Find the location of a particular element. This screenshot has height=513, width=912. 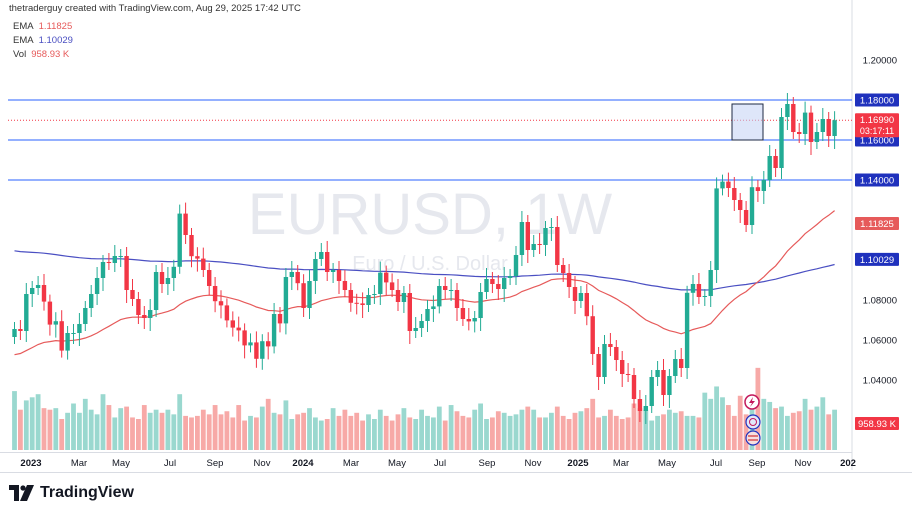

legend-ema-slow: EMA 1.10029 is located at coordinates (43, 40).